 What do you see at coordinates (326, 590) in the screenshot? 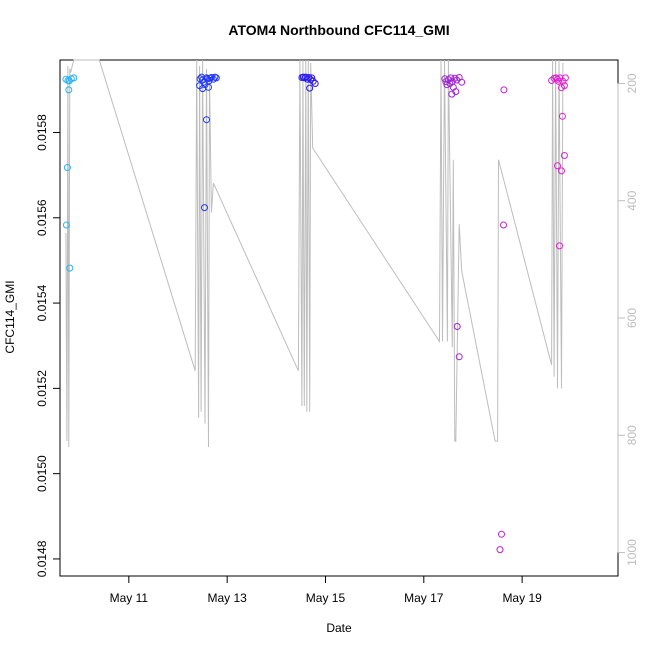
I see `x-axis: May 11 May 13 May 15 May 17 May 19` at bounding box center [326, 590].